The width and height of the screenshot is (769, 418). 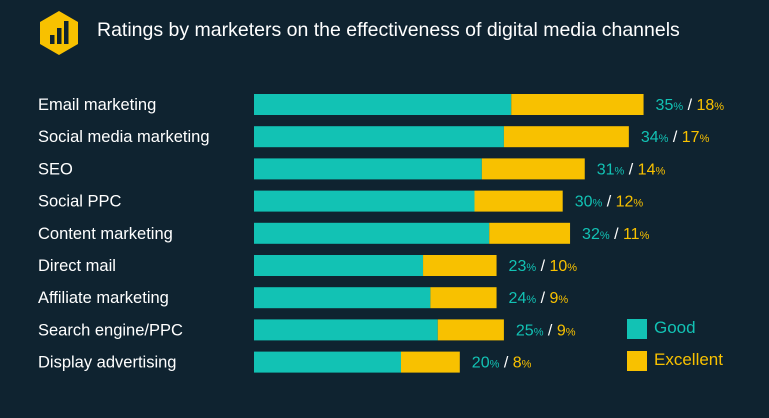 I want to click on legend-excellent-label: Excellent, so click(x=688, y=359).